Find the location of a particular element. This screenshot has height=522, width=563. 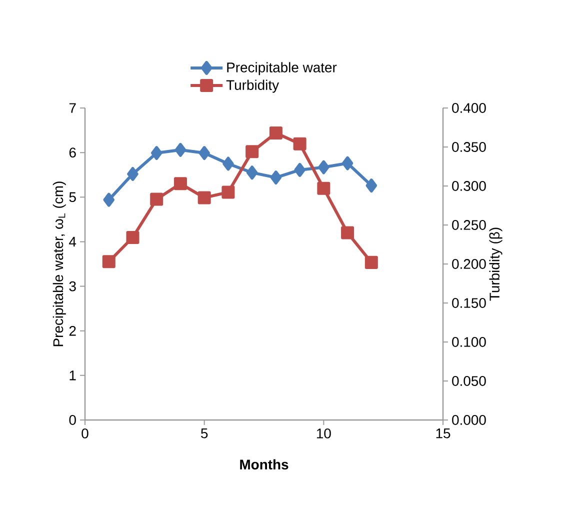

x-tick-label: 5 is located at coordinates (204, 433).